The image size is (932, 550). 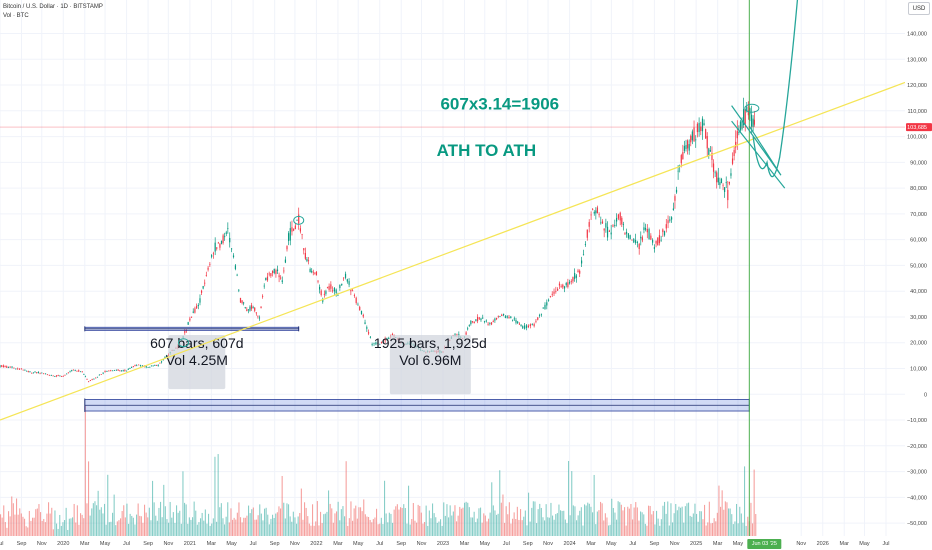 I want to click on currency-selector: USD, so click(x=919, y=8).